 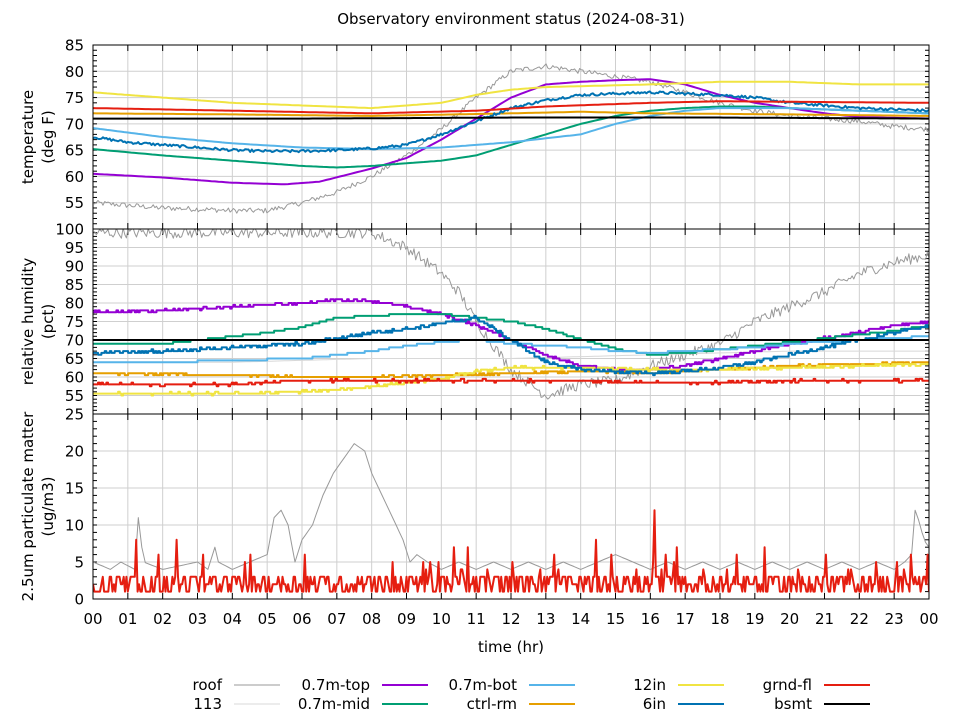 What do you see at coordinates (511, 334) in the screenshot?
I see `series-line-0.7m-mid` at bounding box center [511, 334].